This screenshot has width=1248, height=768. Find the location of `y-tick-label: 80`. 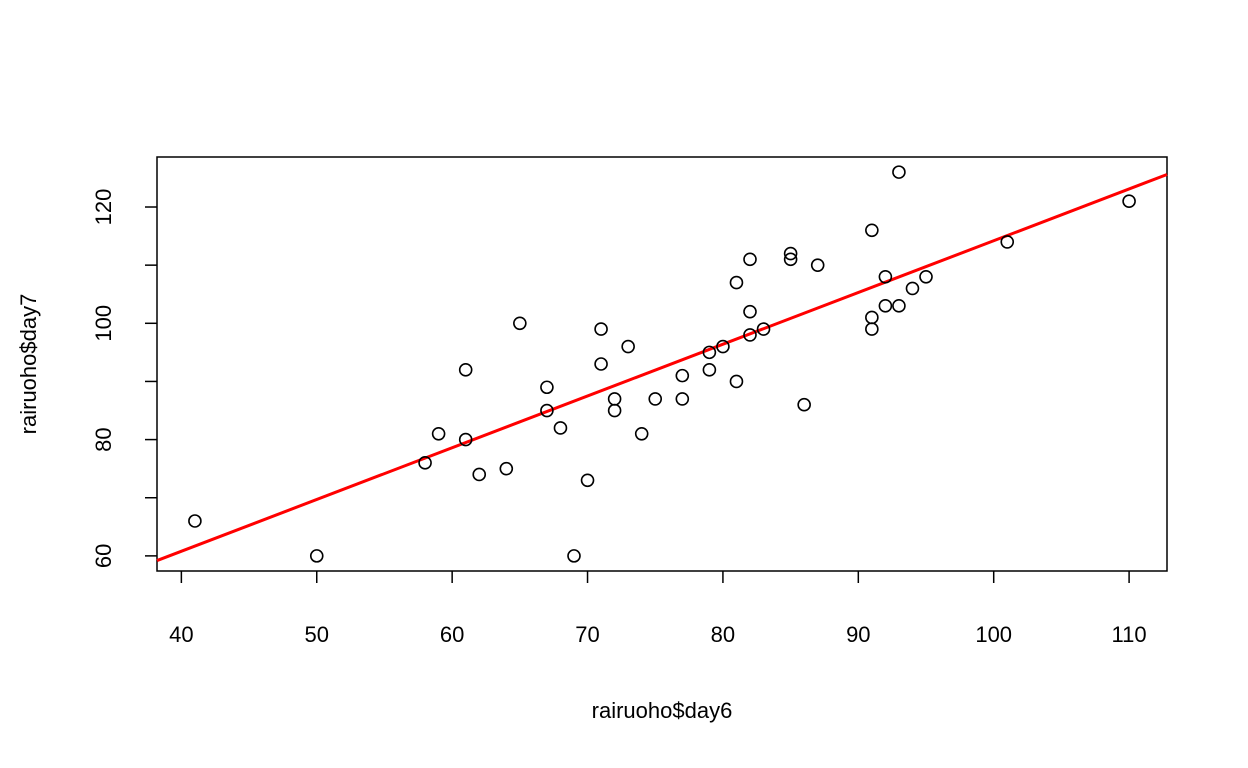

y-tick-label: 80 is located at coordinates (103, 439).